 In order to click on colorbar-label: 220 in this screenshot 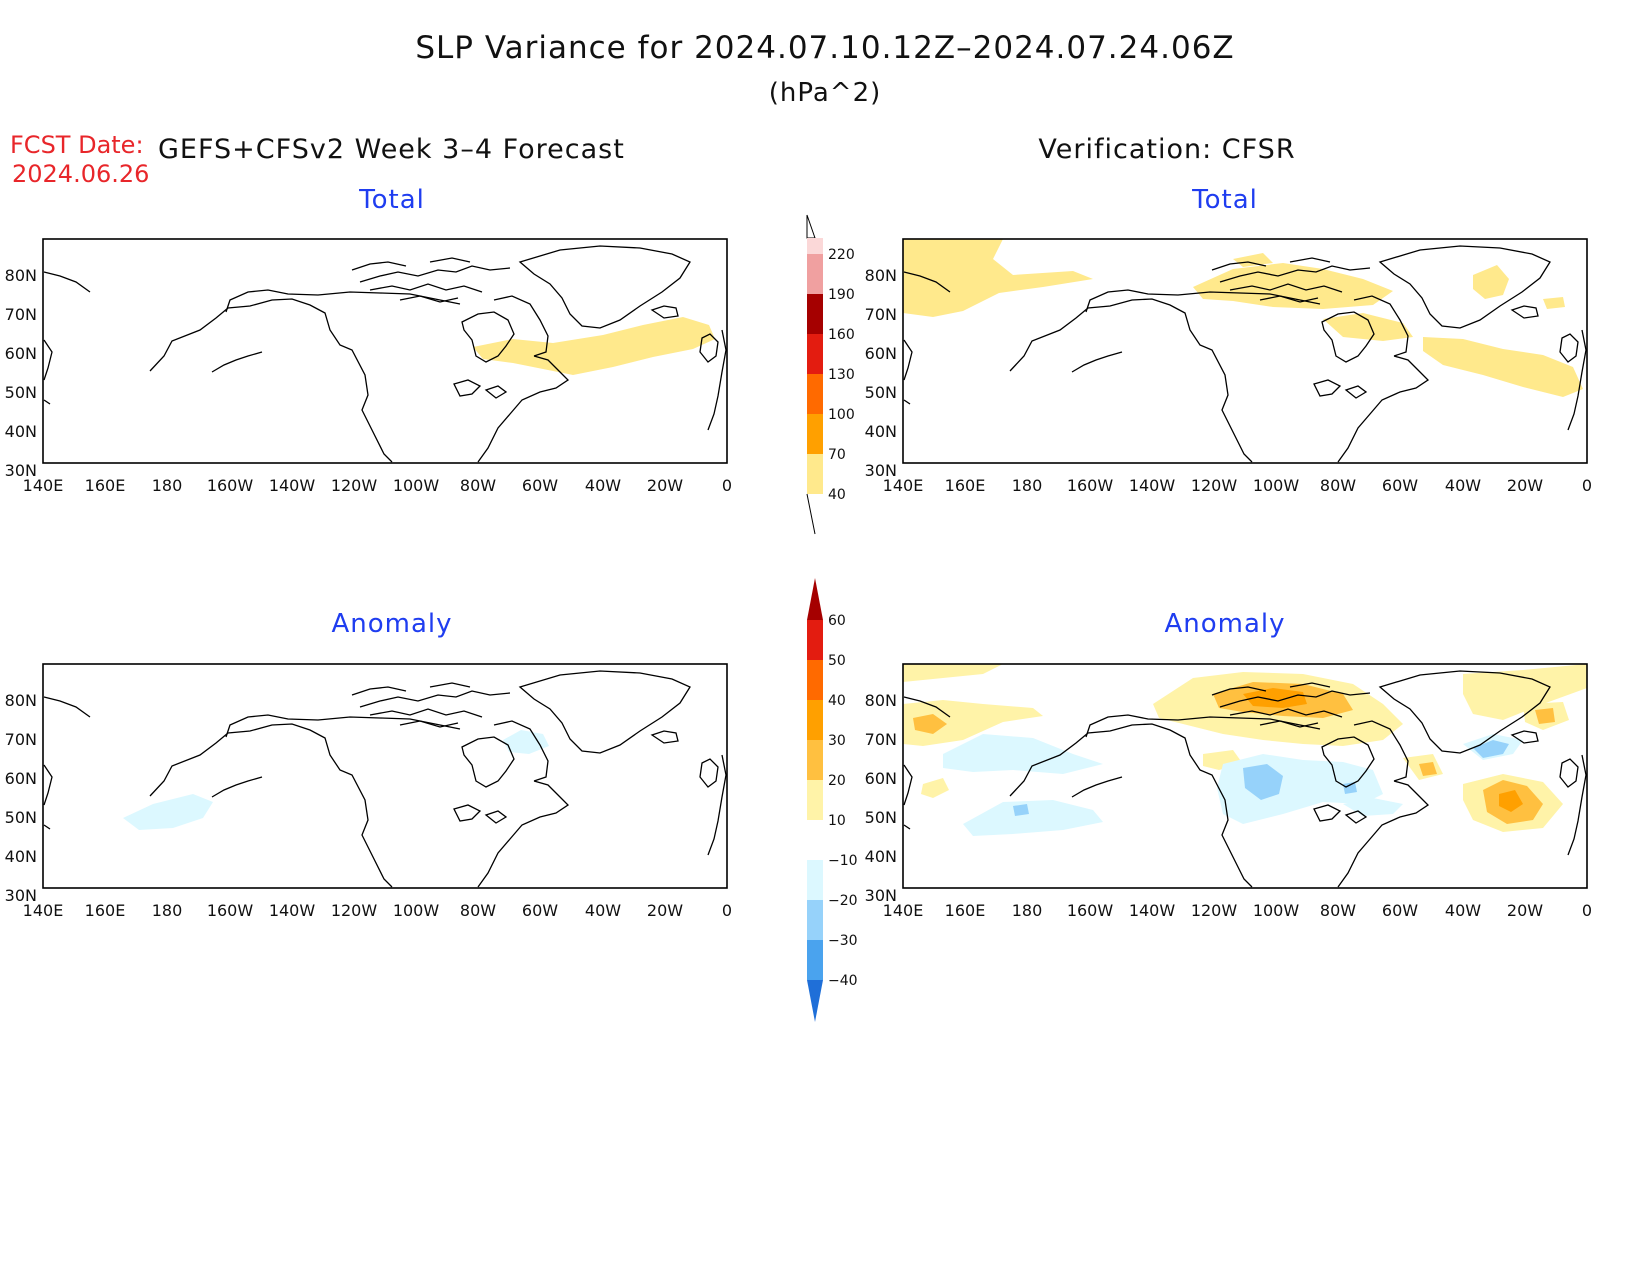, I will do `click(841, 255)`.